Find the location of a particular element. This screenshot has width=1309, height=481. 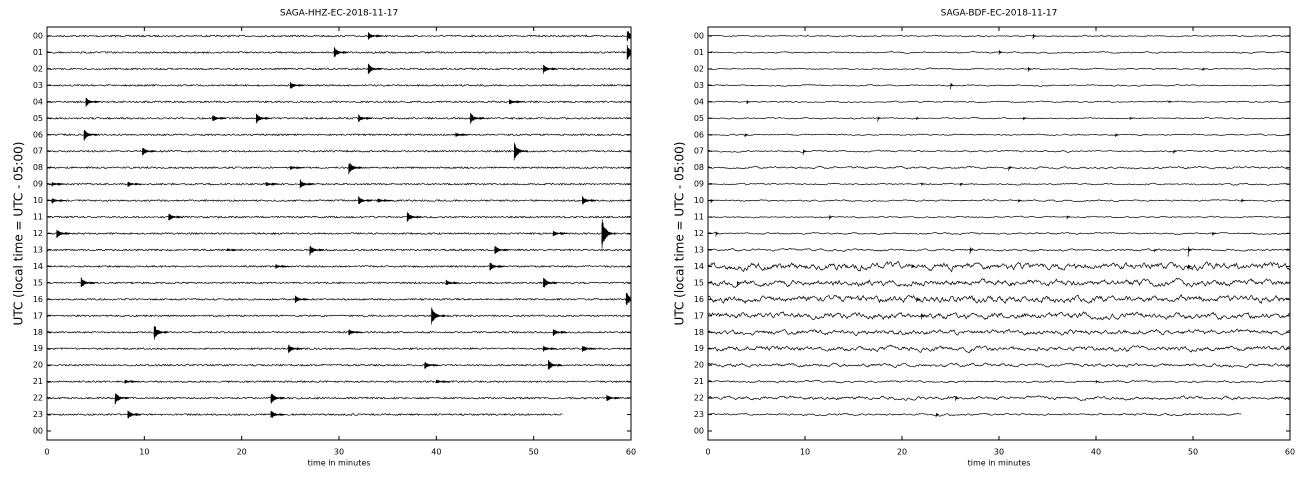

y-tick-label: 22 is located at coordinates (38, 398).